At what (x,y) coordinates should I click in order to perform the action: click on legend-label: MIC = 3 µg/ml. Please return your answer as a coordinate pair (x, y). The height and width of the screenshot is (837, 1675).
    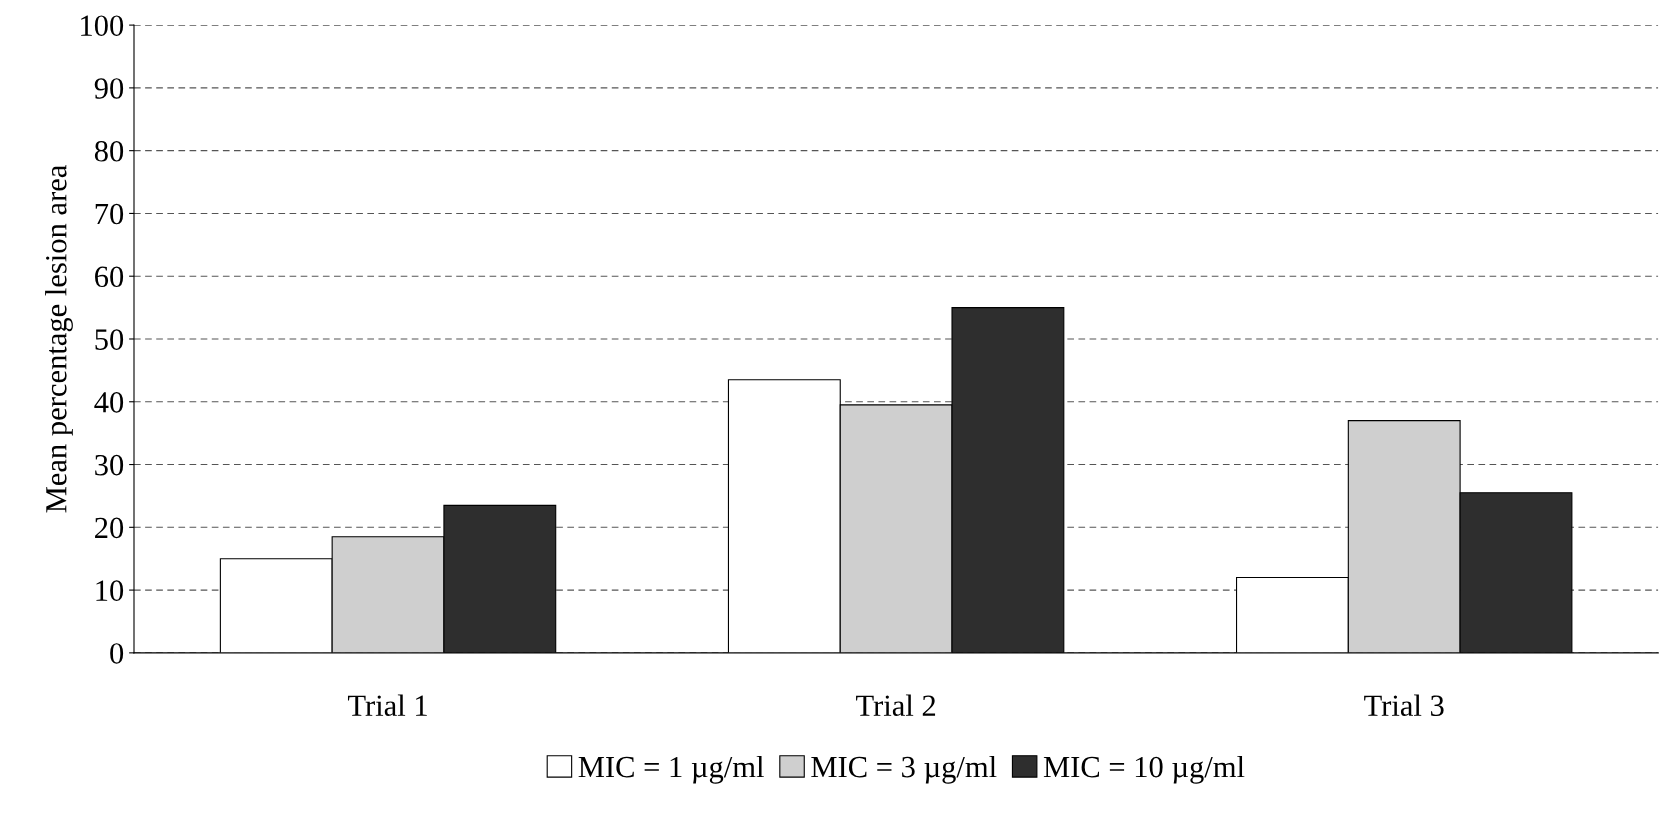
    Looking at the image, I should click on (904, 769).